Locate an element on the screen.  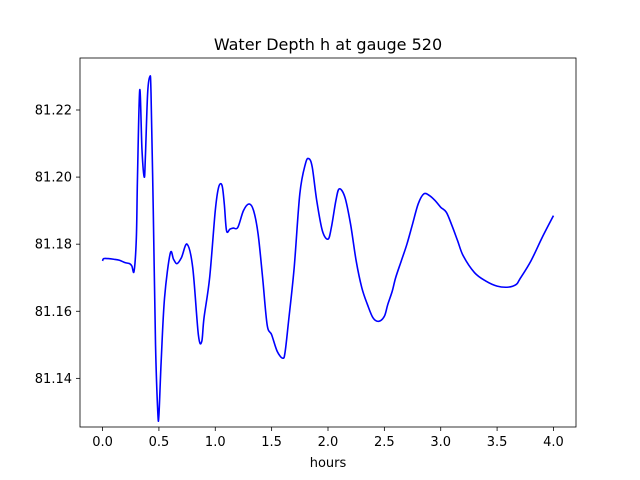
y-tick-label: 81.14 is located at coordinates (53, 379).